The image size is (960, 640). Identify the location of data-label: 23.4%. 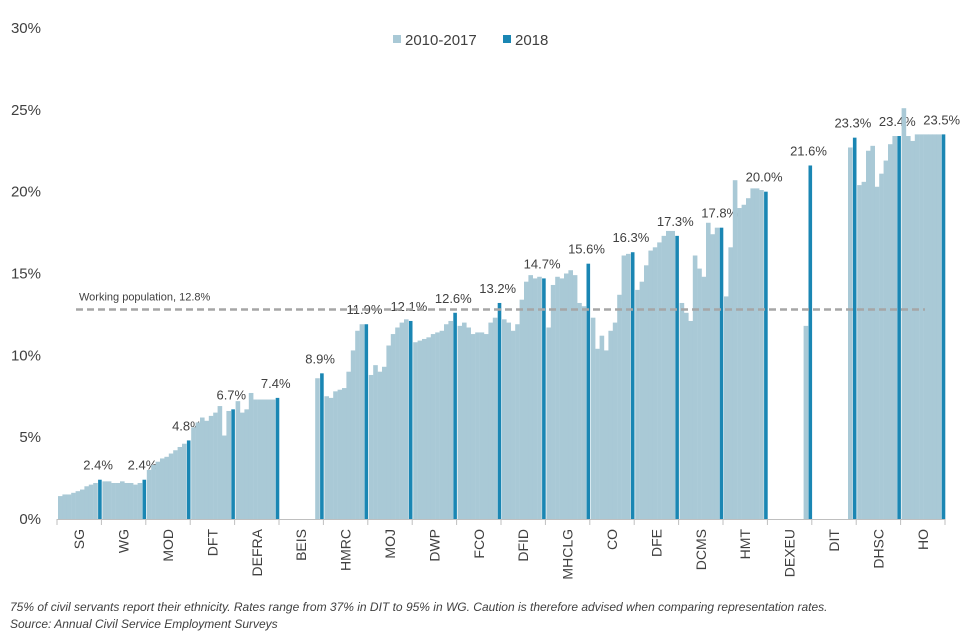
(897, 121).